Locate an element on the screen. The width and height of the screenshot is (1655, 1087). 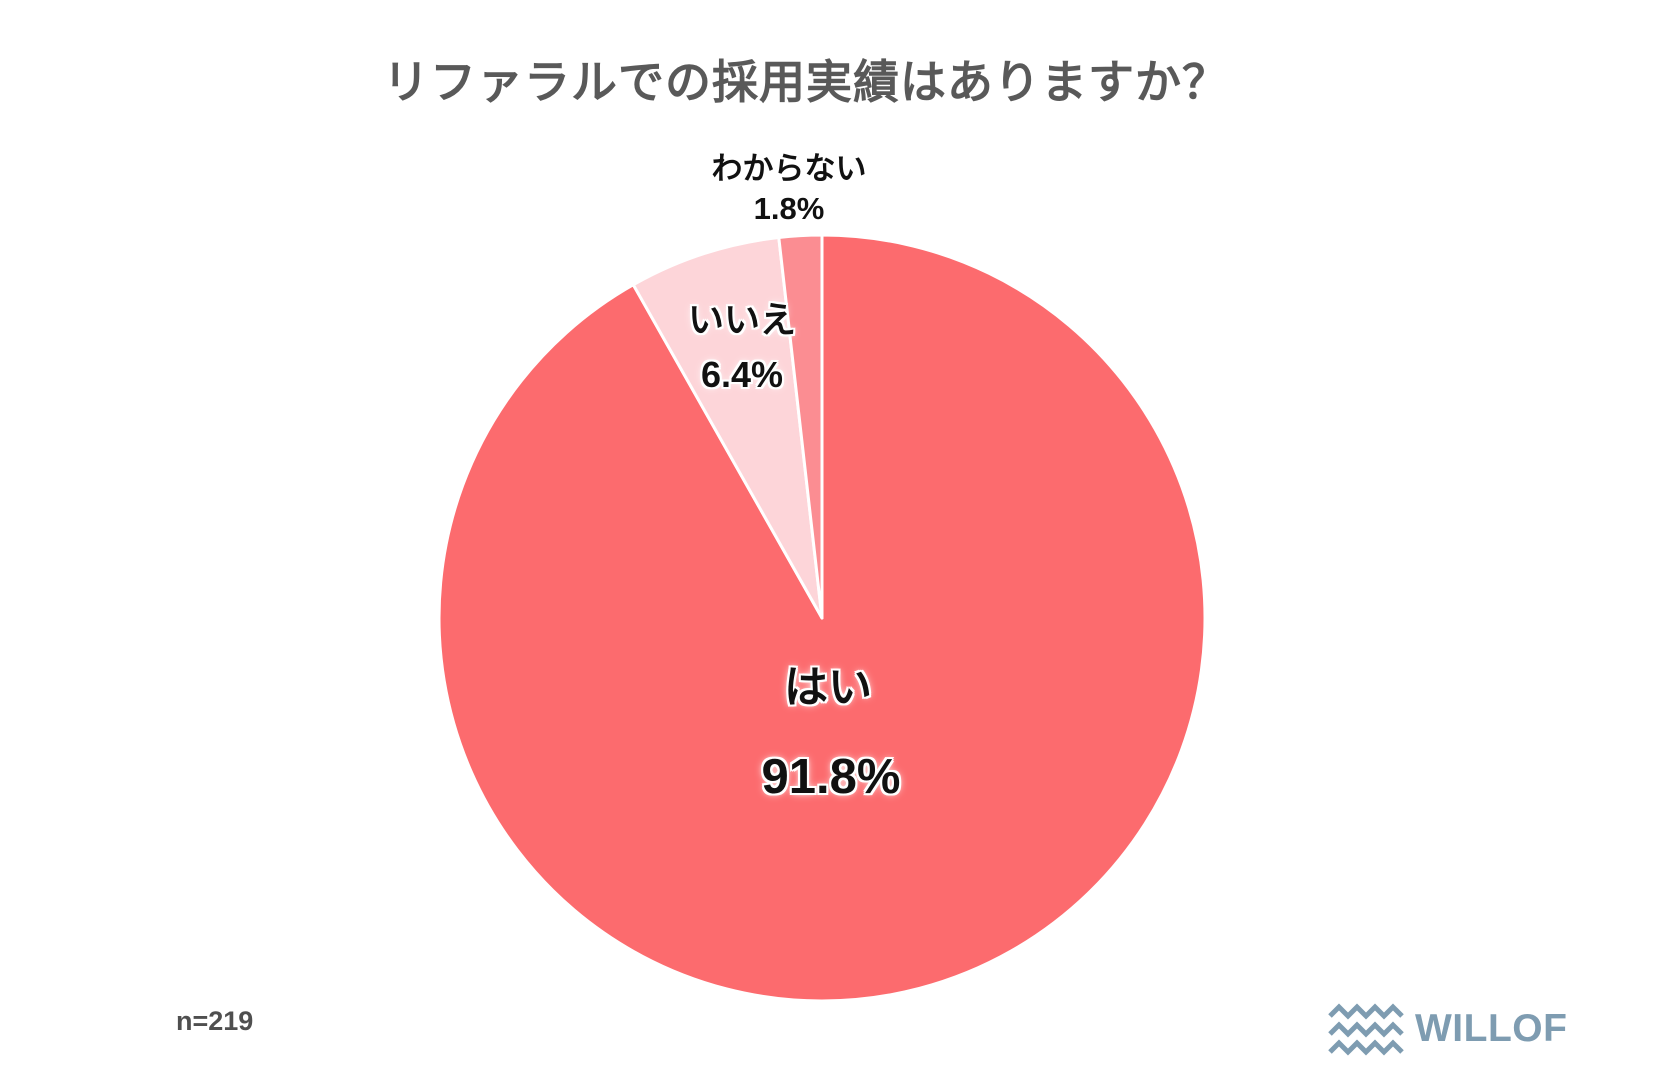
pie-label-no-percent: 6.4% is located at coordinates (742, 374).